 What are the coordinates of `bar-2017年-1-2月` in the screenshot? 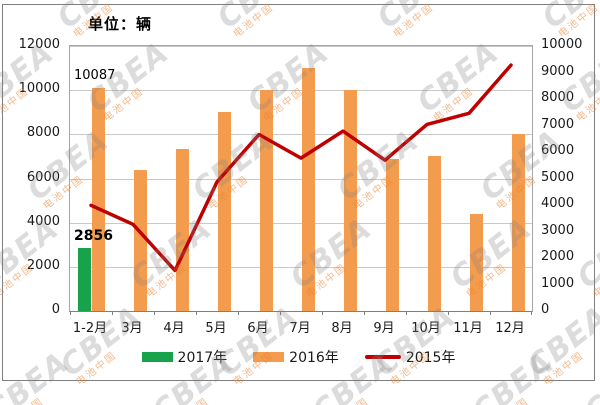 It's located at (84, 279).